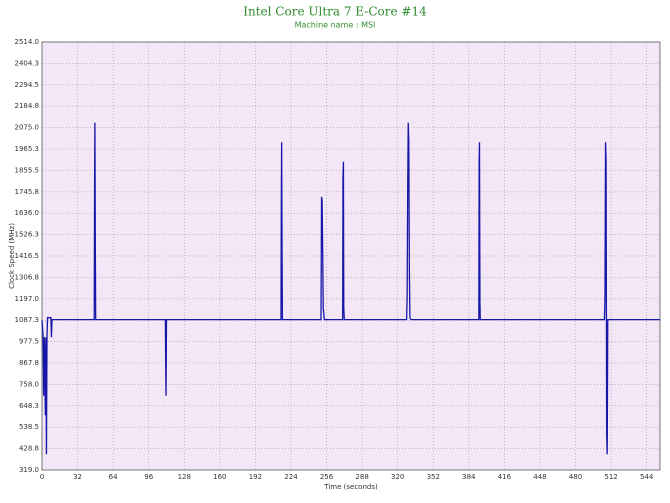 The width and height of the screenshot is (670, 503). Describe the element at coordinates (27, 42) in the screenshot. I see `y-tick-label: 2514.0` at that location.